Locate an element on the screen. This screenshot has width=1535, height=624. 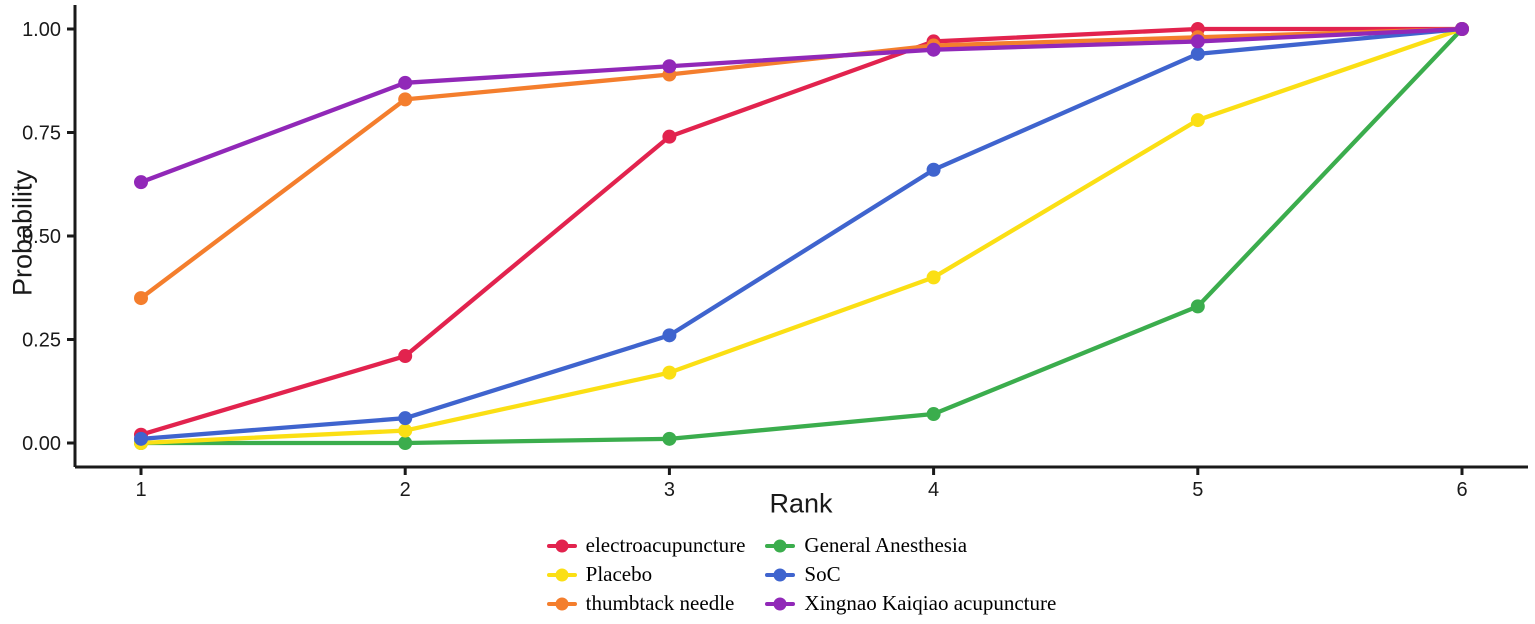
y-tick-label: 0.75 is located at coordinates (41, 134).